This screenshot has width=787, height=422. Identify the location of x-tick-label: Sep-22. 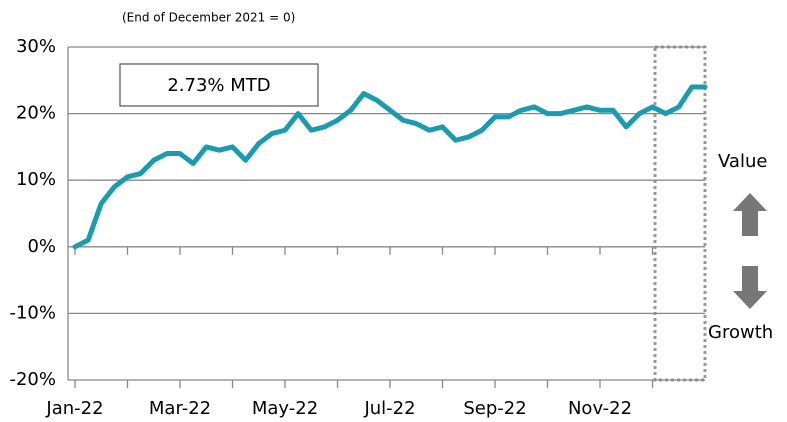
(494, 408).